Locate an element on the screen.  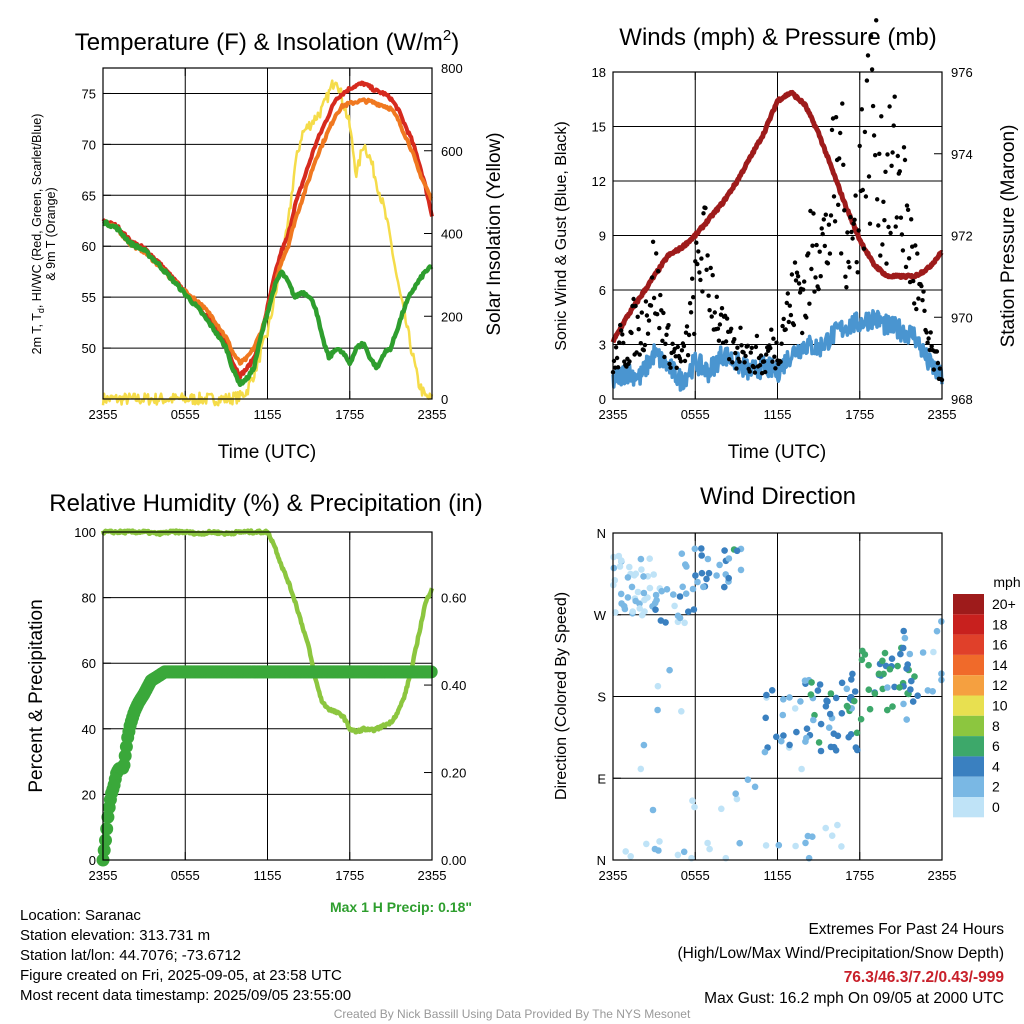
temp-y-tick-label: 50 is located at coordinates (89, 348).